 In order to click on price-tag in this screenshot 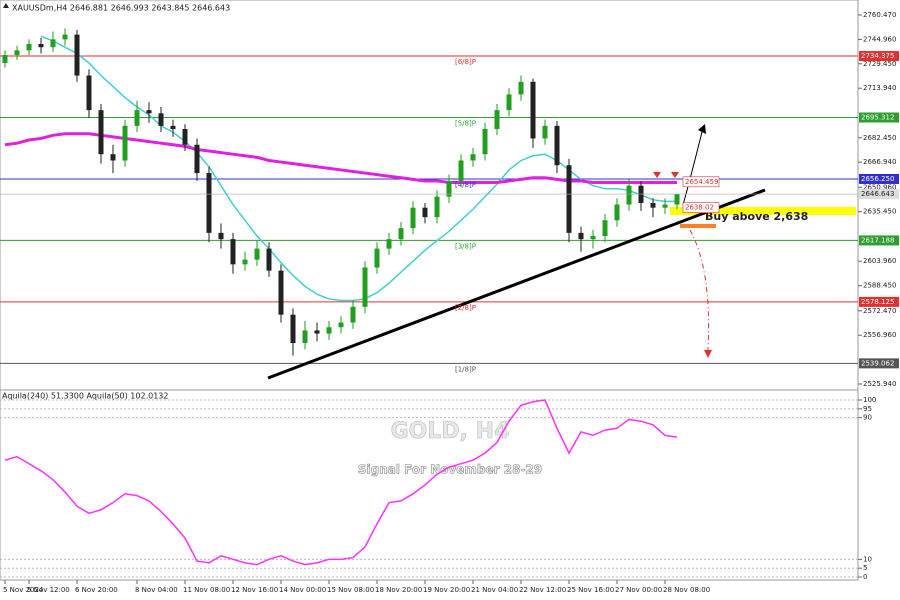, I will do `click(701, 182)`.